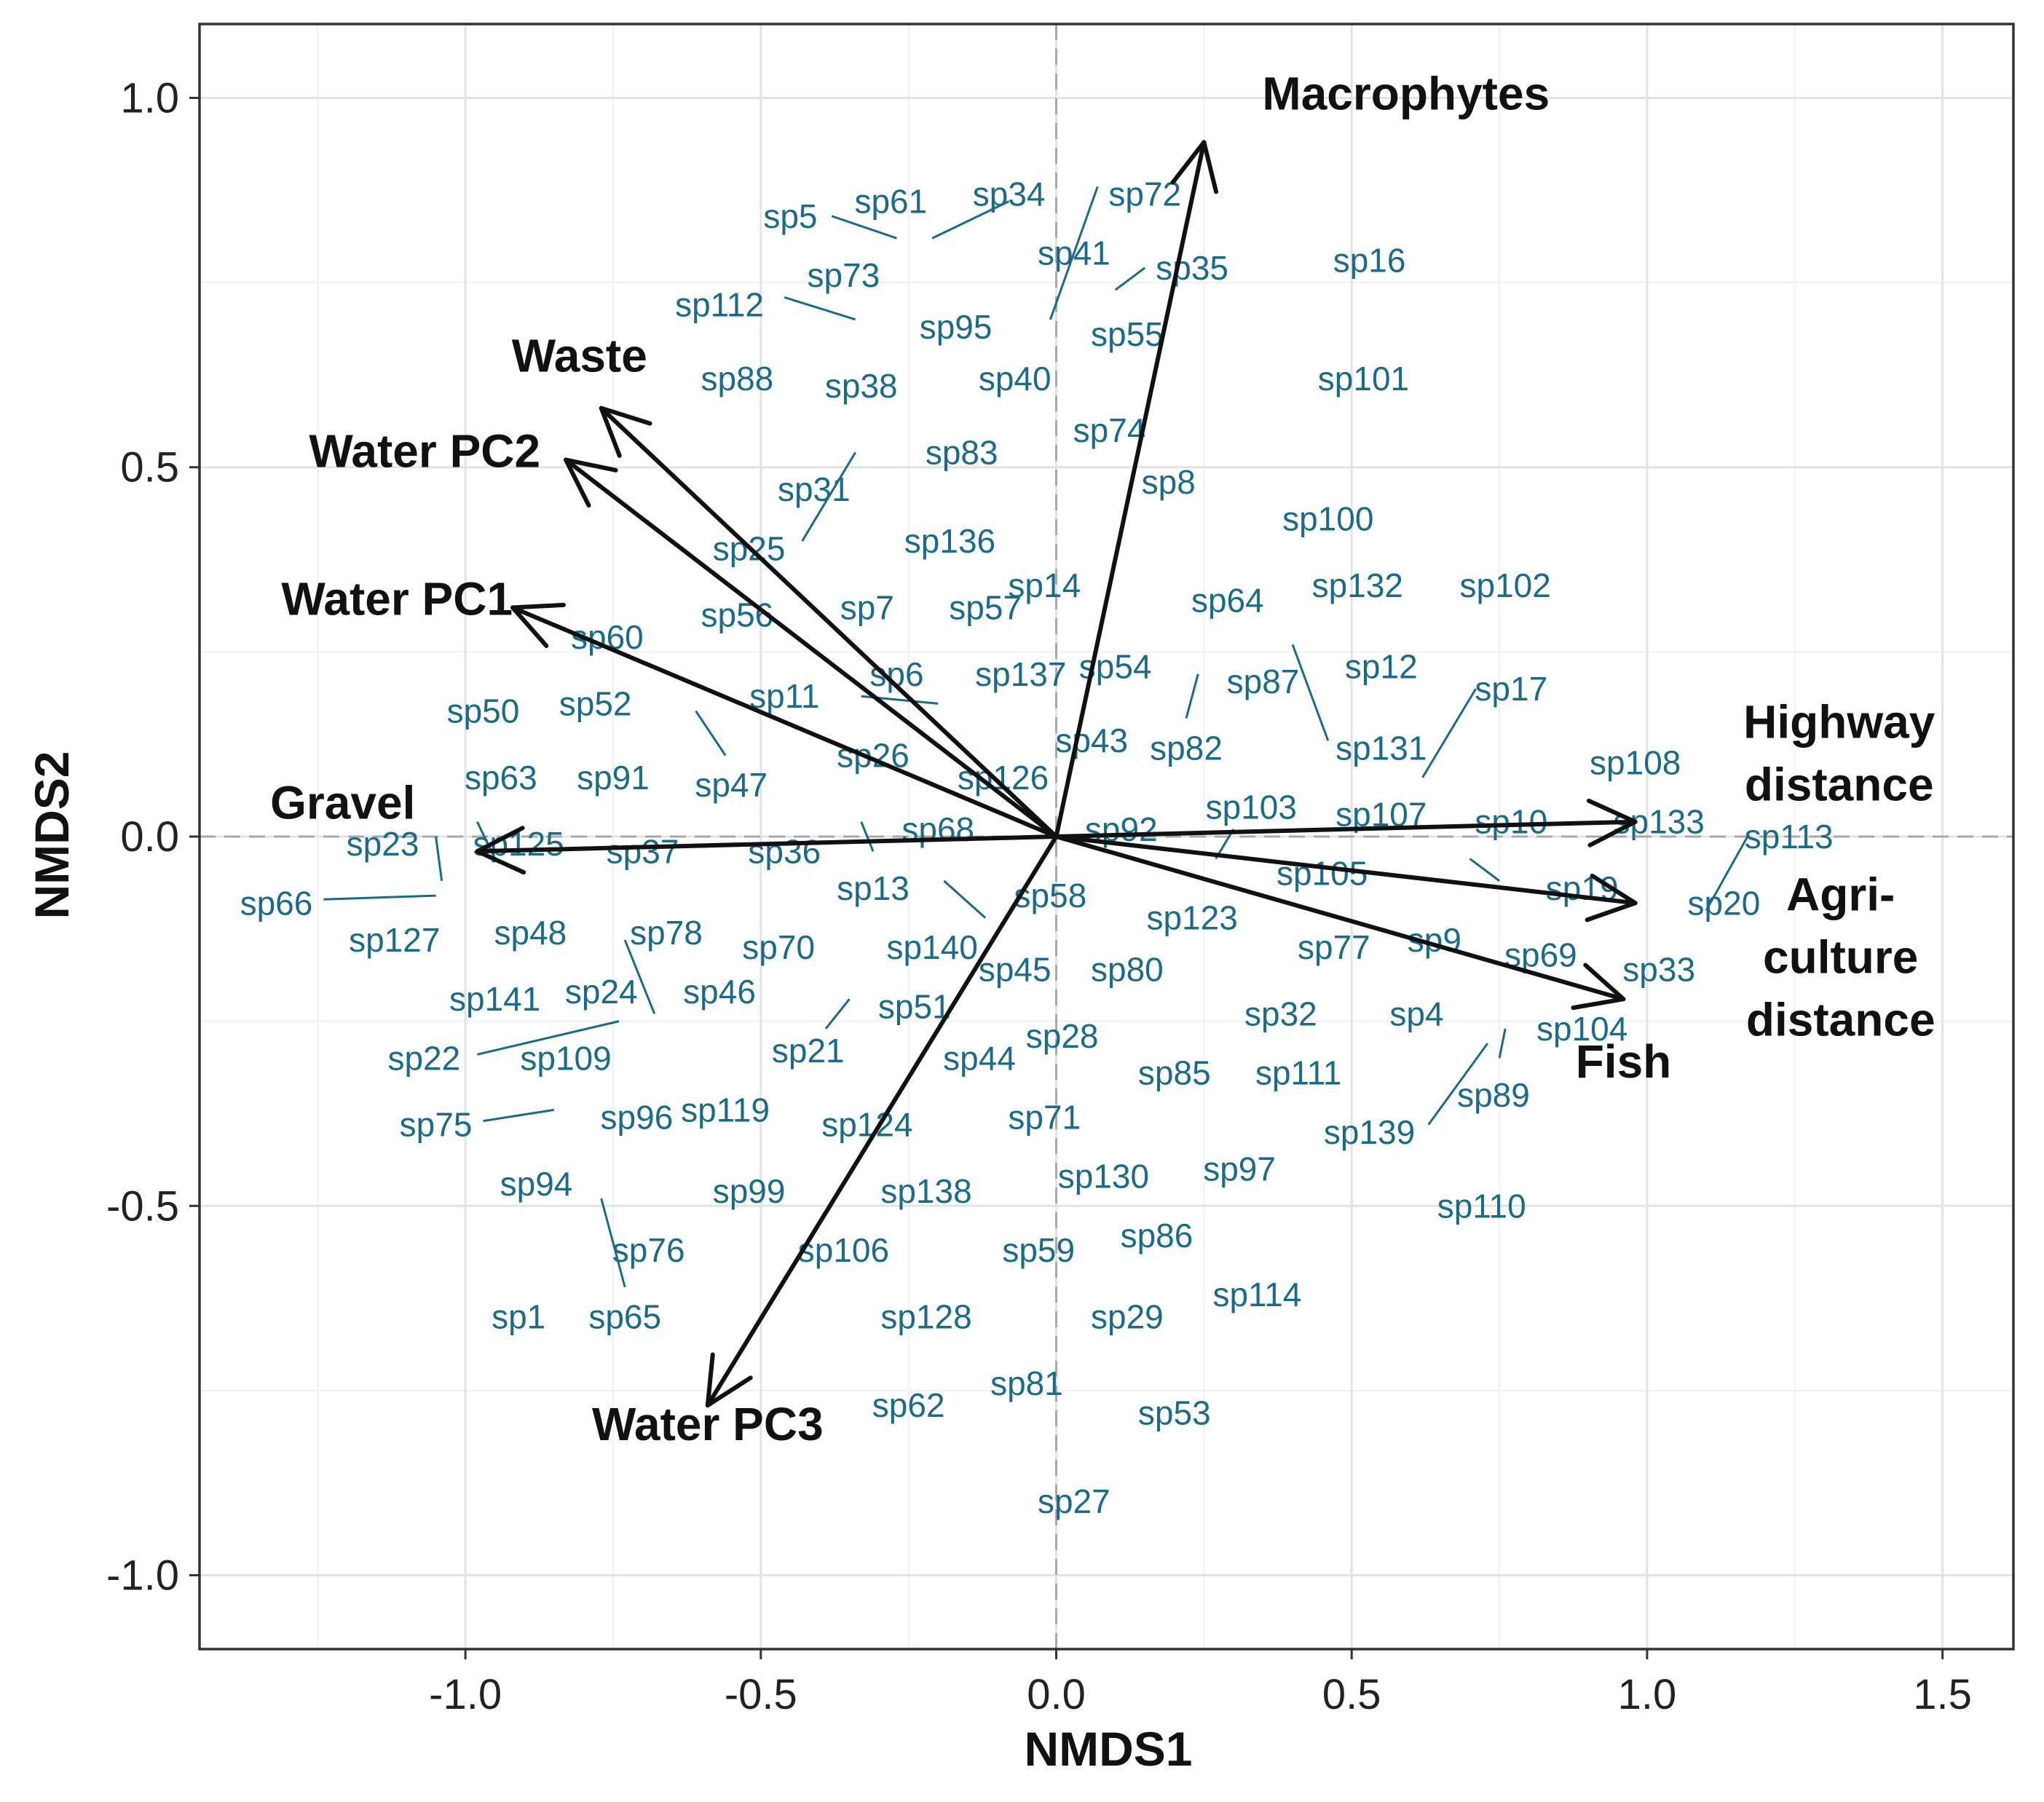  Describe the element at coordinates (649, 1250) in the screenshot. I see `species-label: sp76` at that location.